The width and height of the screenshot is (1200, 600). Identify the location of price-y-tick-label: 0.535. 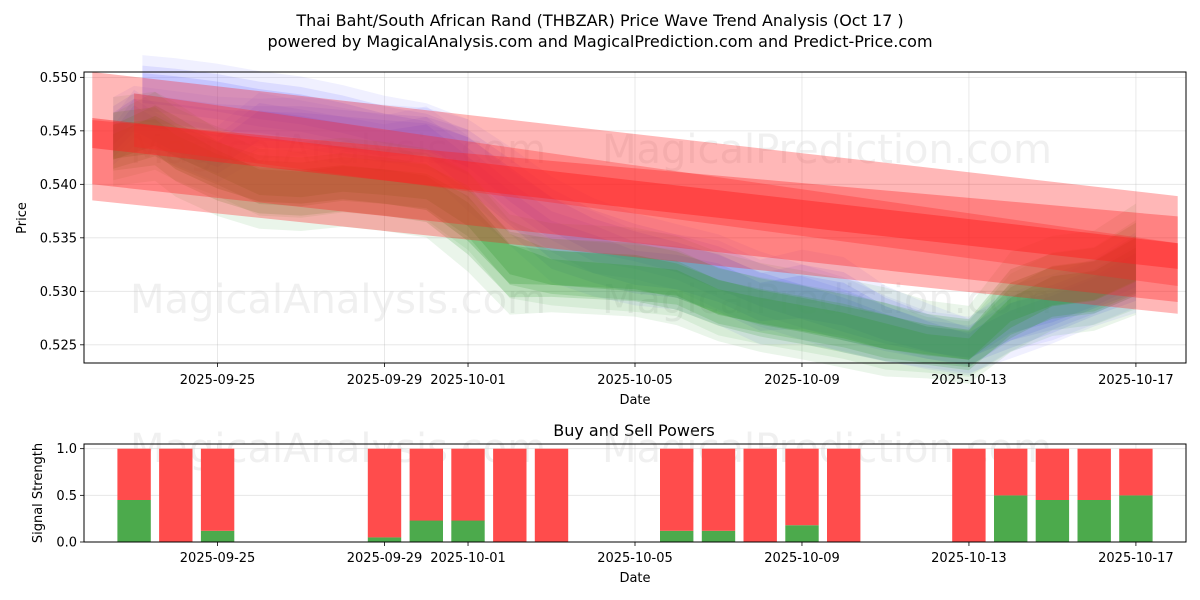
(58, 238).